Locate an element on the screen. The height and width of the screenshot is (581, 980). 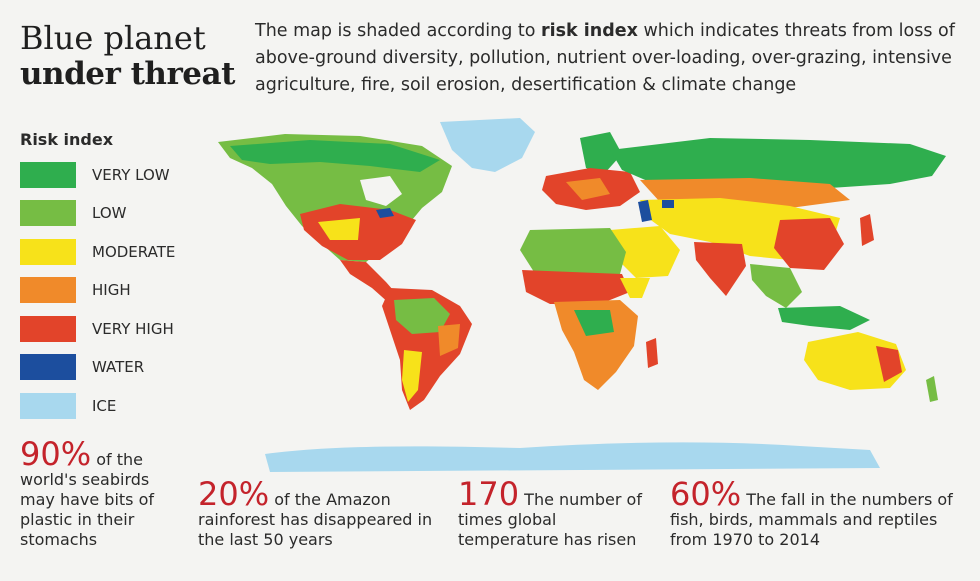
andes is located at coordinates (412, 376).